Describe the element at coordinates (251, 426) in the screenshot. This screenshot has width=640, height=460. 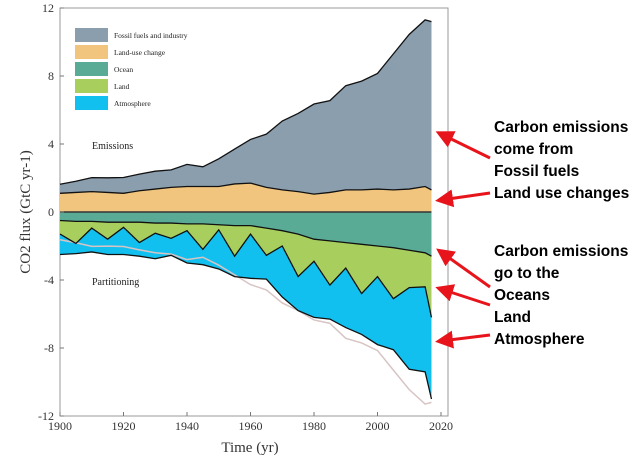
I see `x-tick-label: 1960` at that location.